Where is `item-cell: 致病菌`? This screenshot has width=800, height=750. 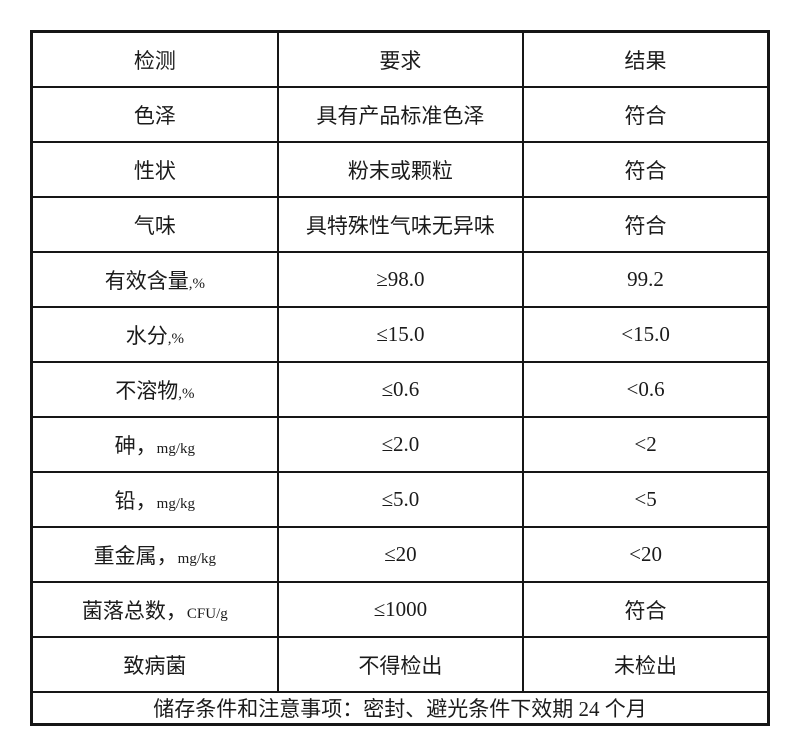 item-cell: 致病菌 is located at coordinates (154, 664).